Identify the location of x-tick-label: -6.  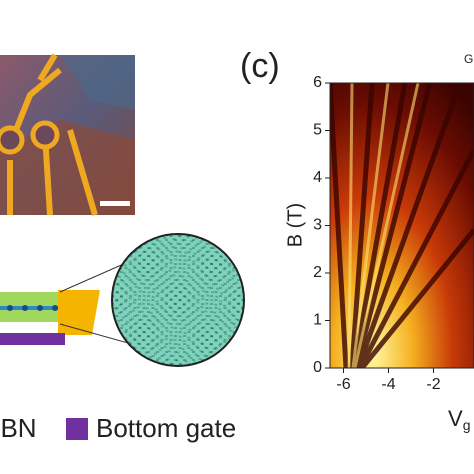
(343, 384).